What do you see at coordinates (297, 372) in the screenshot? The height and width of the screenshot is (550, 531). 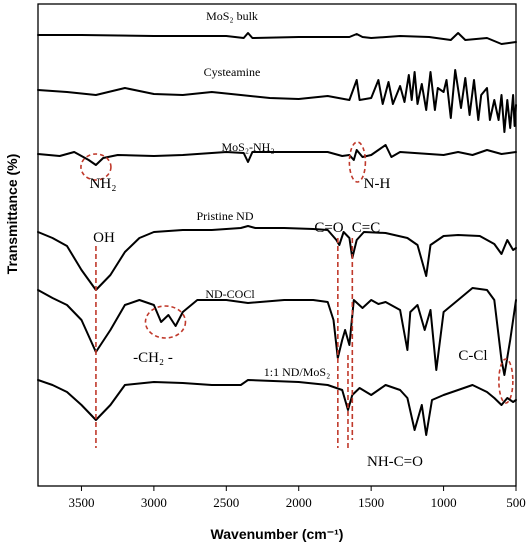 I see `series-label-nd-mos2: 1:1 ND/MoS₂` at bounding box center [297, 372].